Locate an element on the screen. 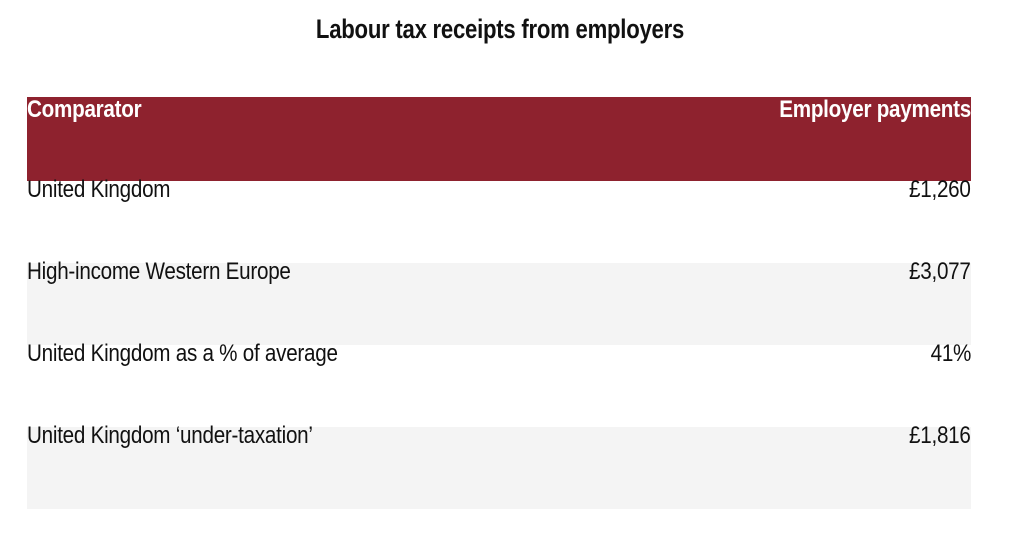 Image resolution: width=1020 pixels, height=534 pixels. row-value: £1,260 is located at coordinates (940, 189).